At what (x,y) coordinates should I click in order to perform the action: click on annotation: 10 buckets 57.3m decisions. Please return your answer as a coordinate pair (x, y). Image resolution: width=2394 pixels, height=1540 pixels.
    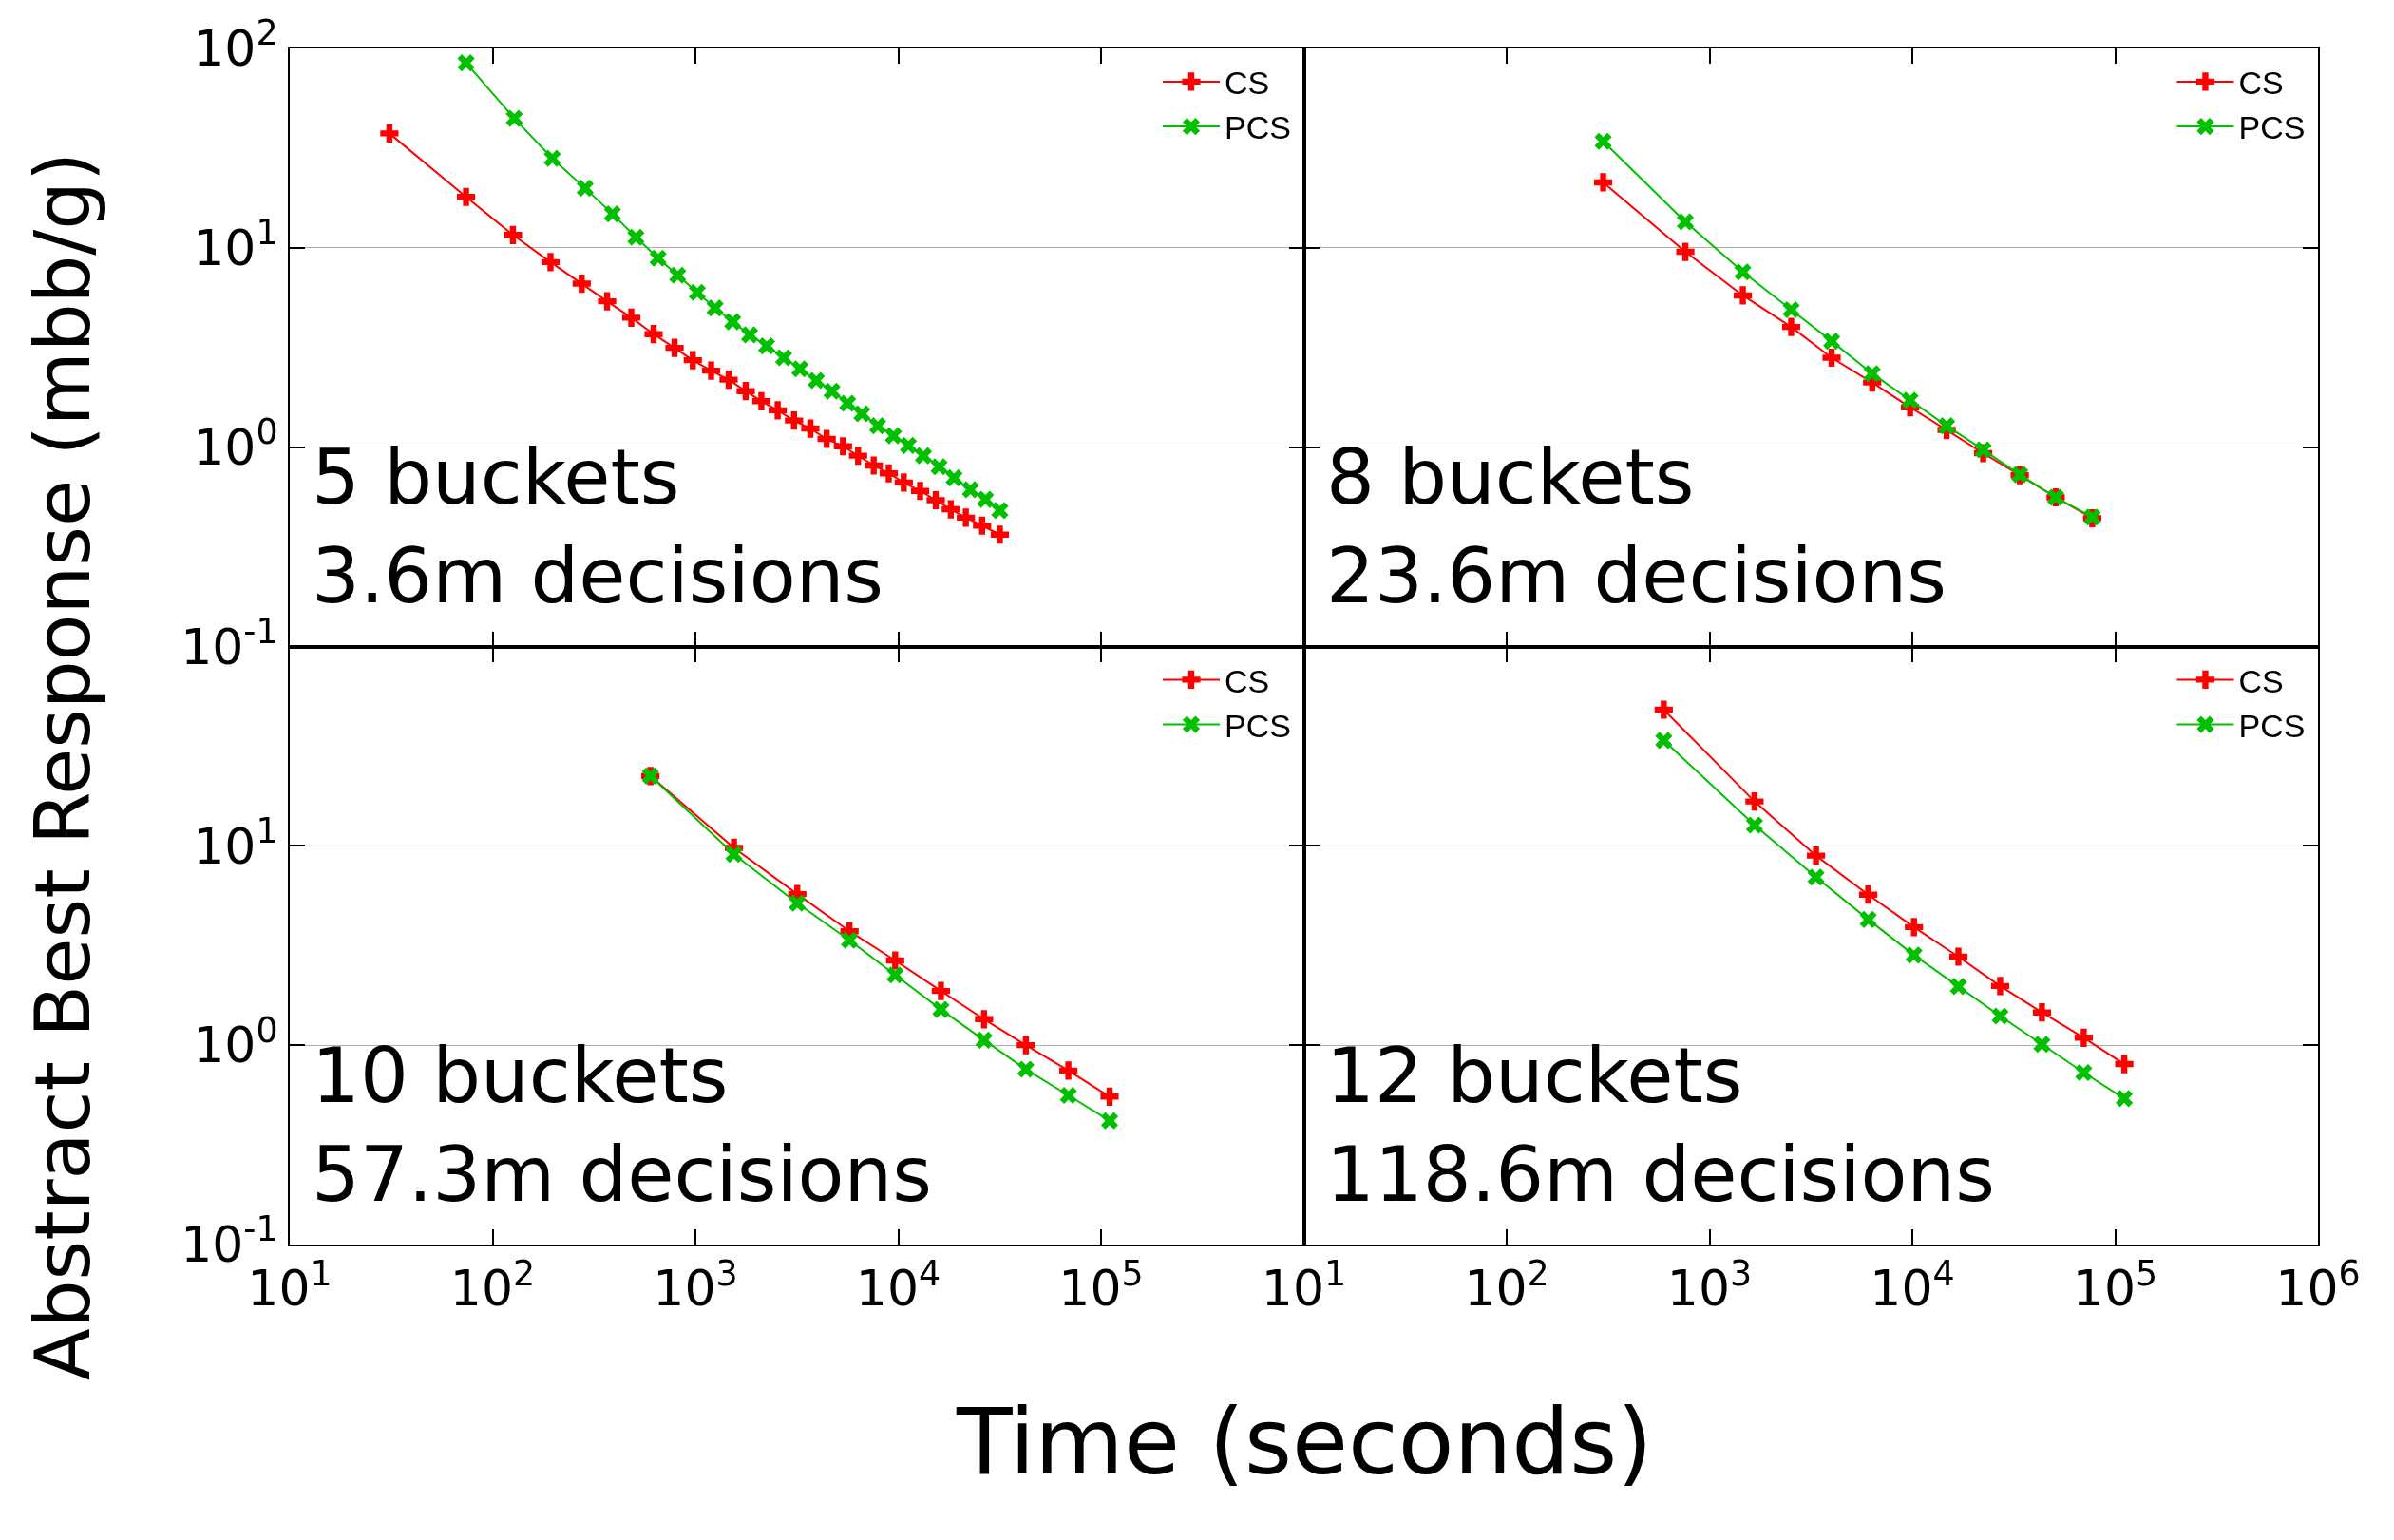
    Looking at the image, I should click on (622, 1125).